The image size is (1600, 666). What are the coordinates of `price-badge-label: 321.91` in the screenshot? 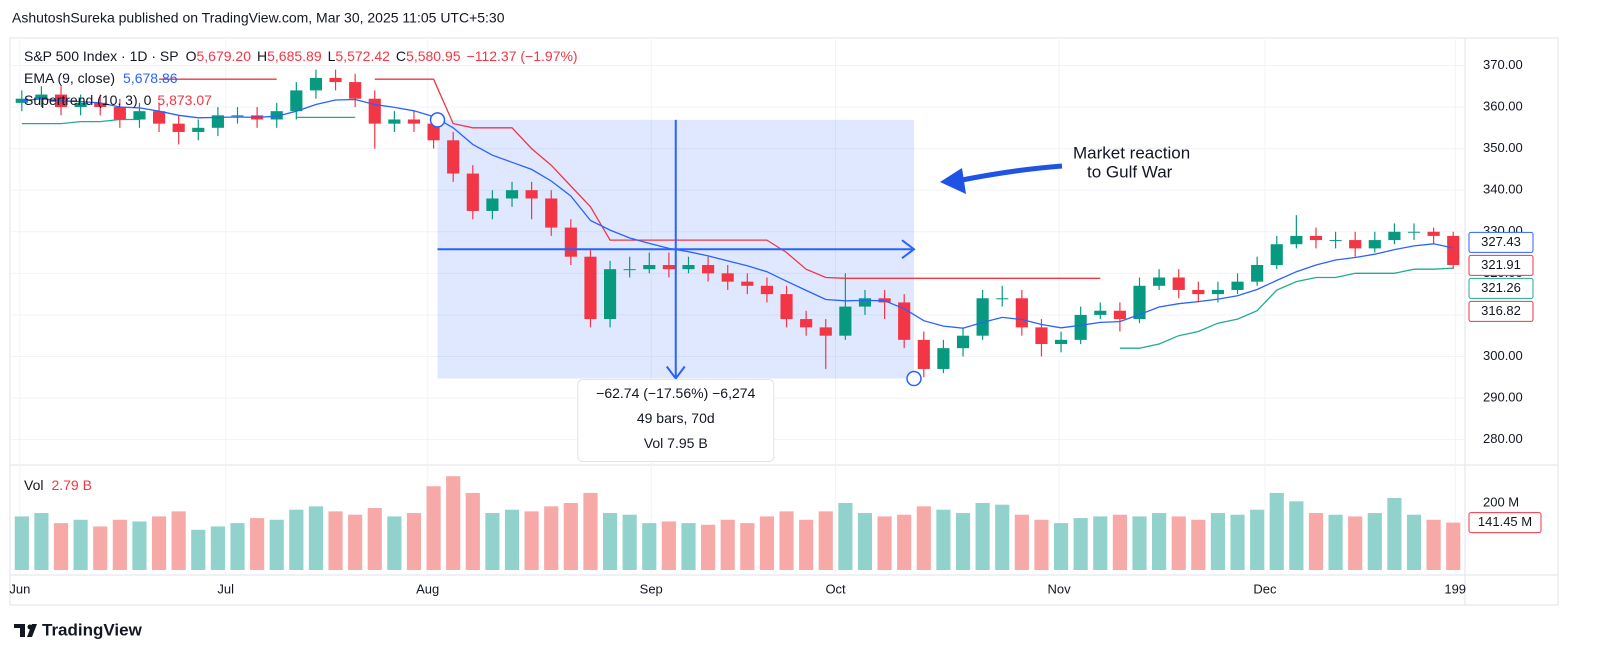 It's located at (1501, 264).